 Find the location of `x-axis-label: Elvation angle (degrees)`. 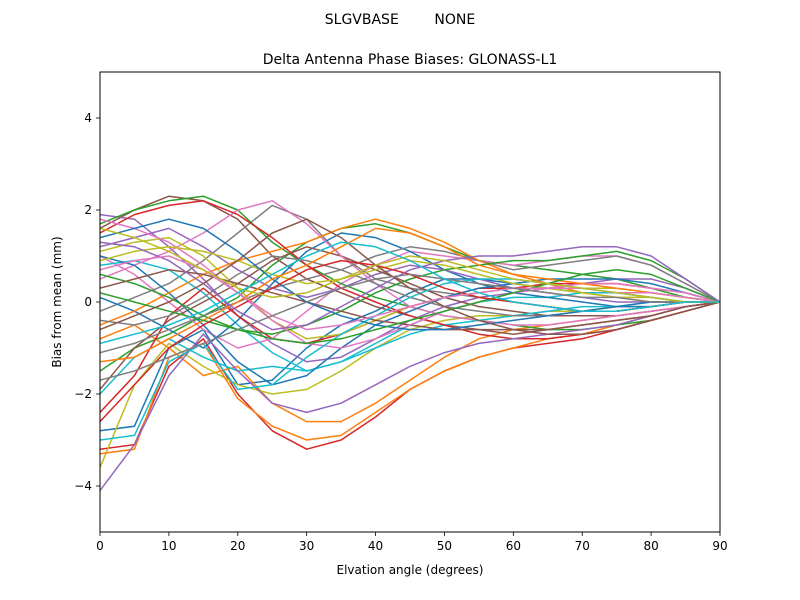

x-axis-label: Elvation angle (degrees) is located at coordinates (410, 570).